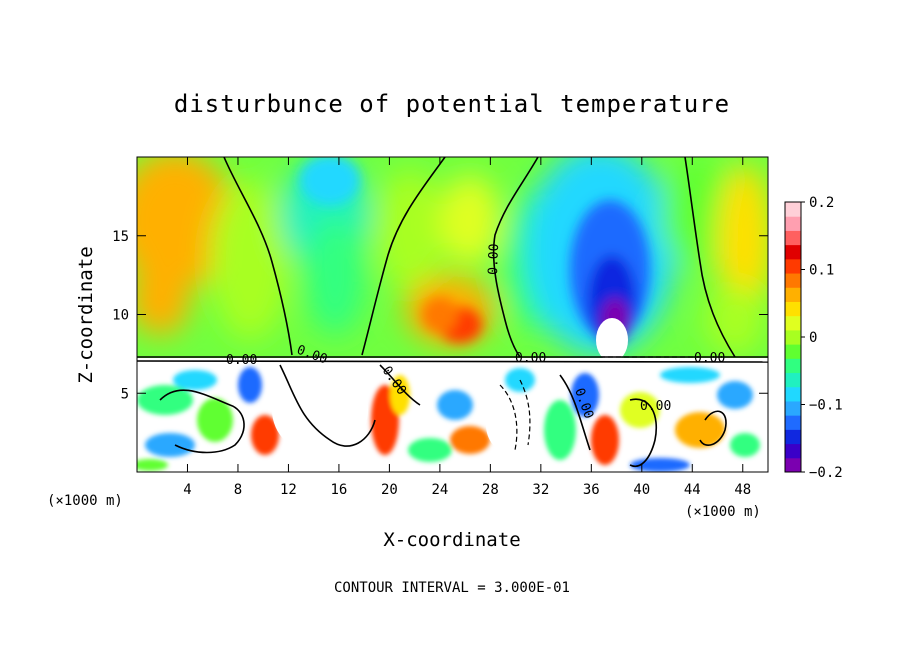  What do you see at coordinates (692, 490) in the screenshot?
I see `x-tick-label: 44` at bounding box center [692, 490].